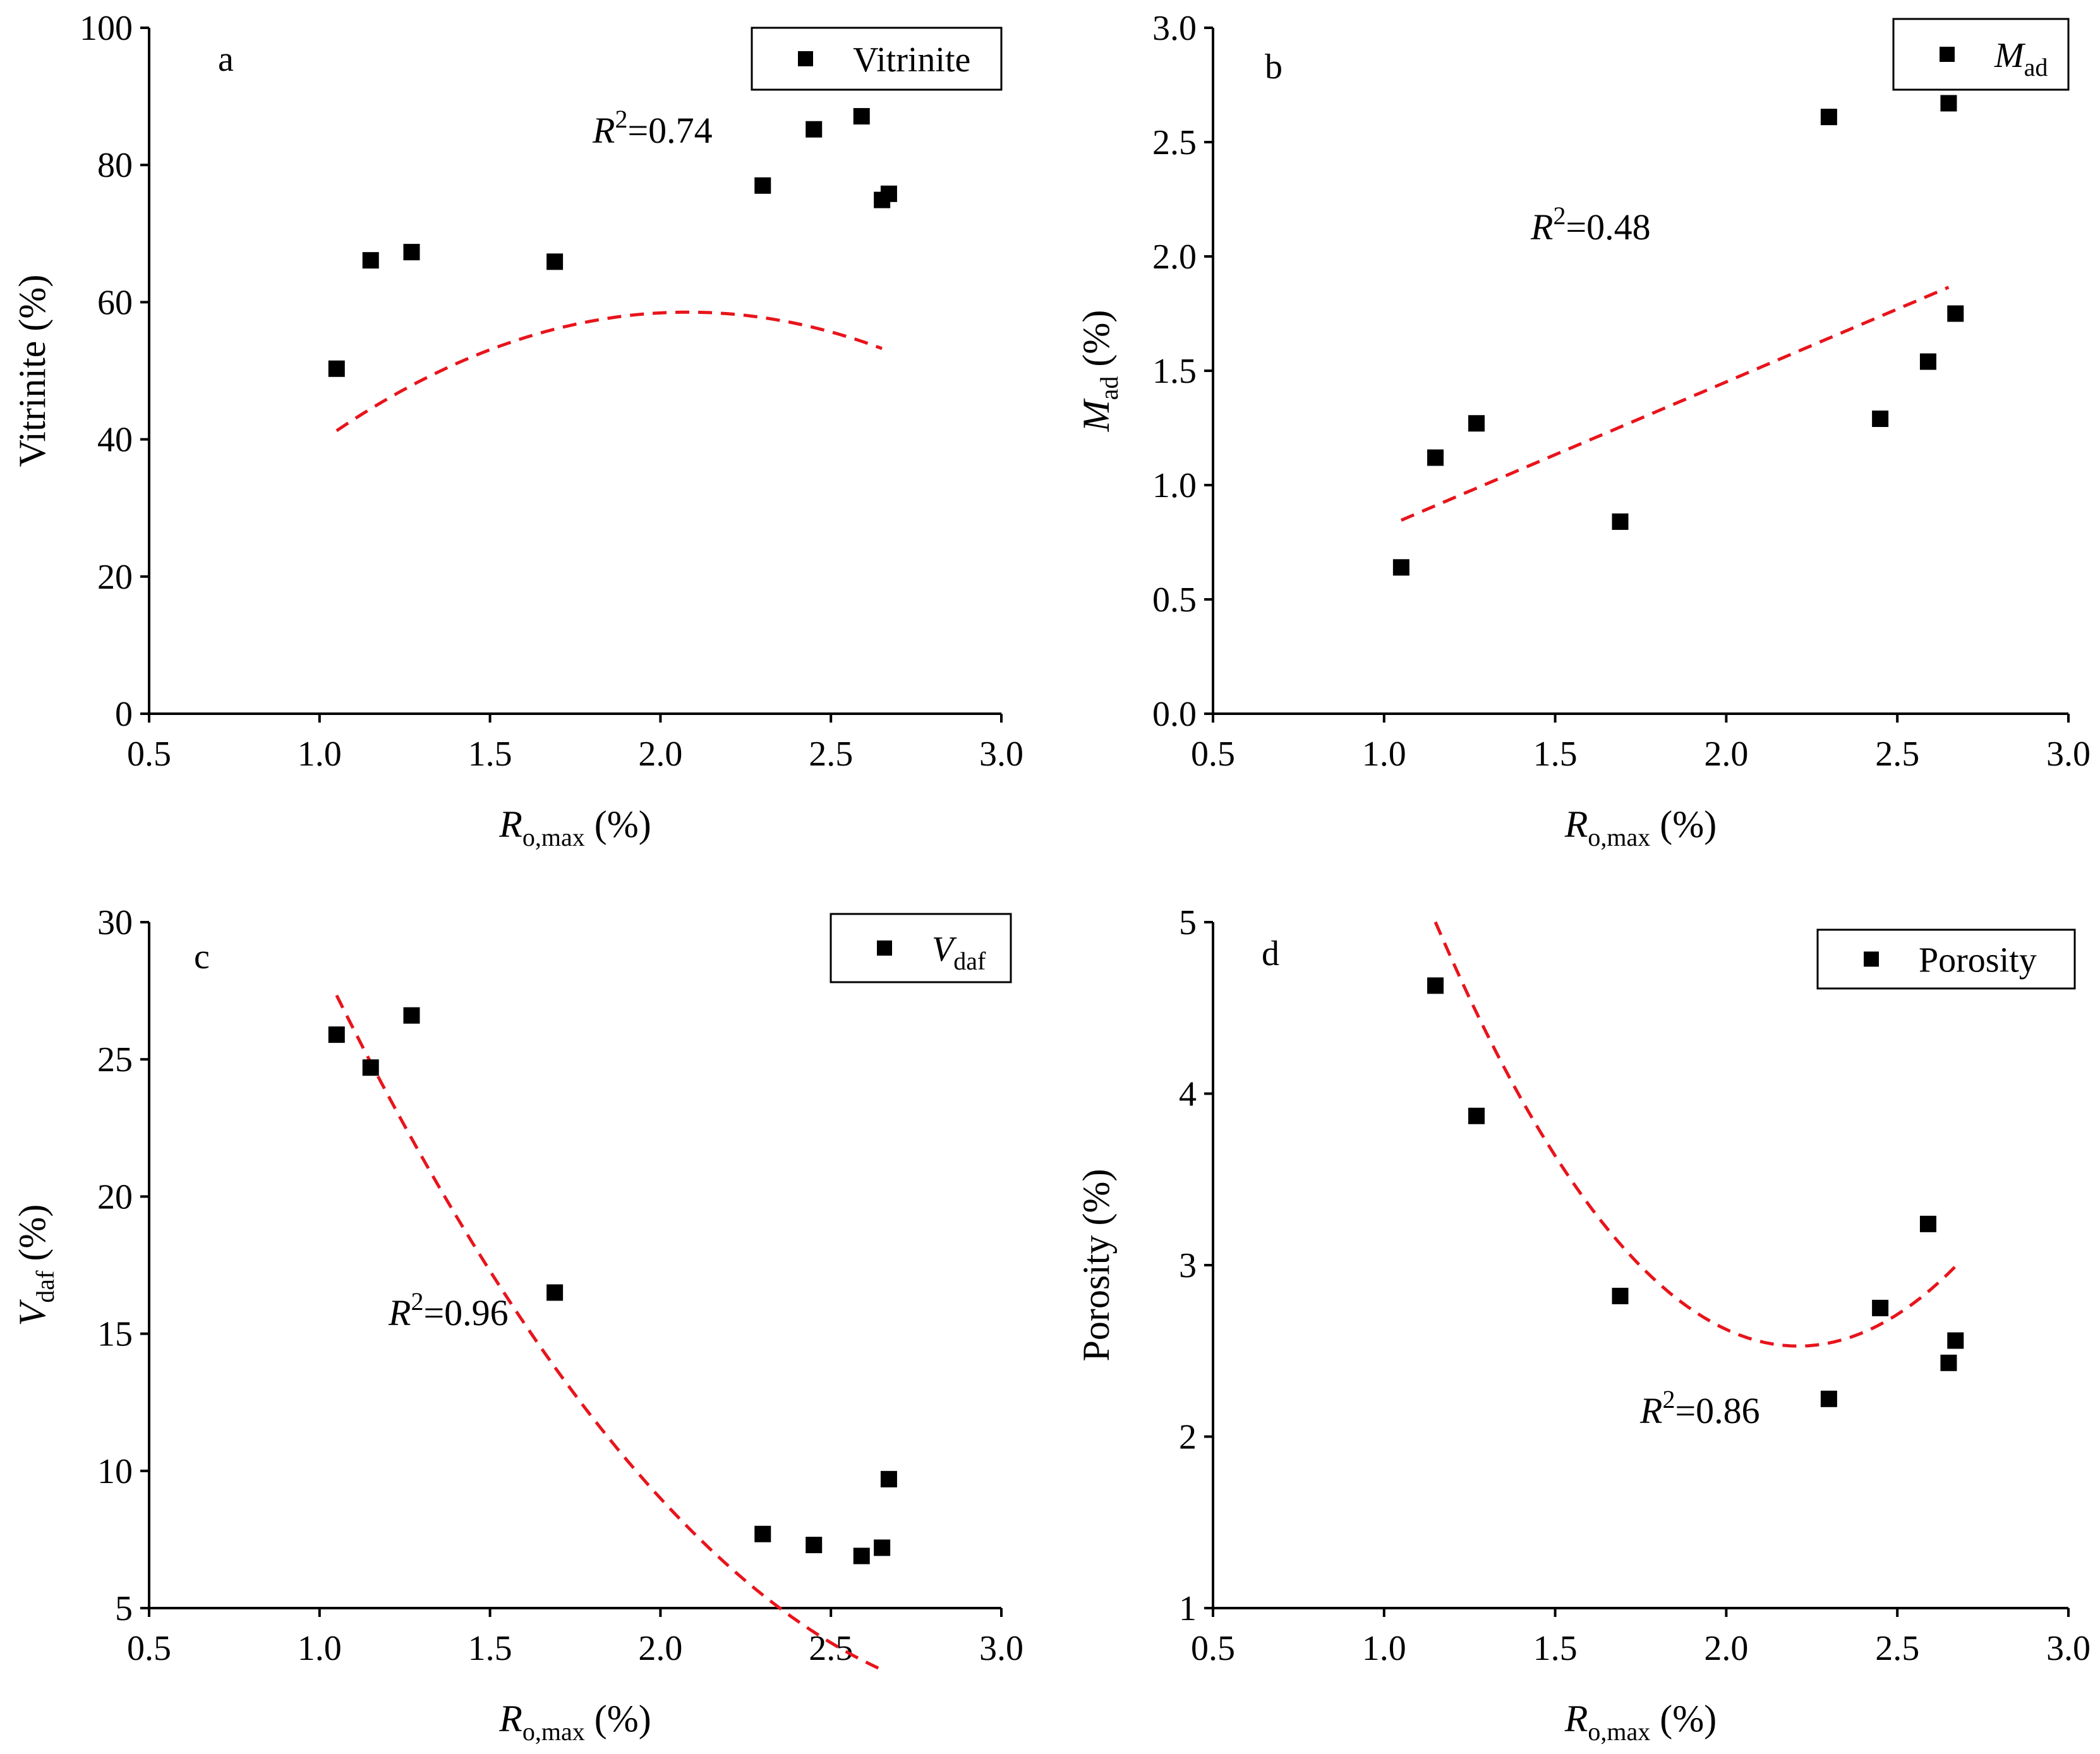 The image size is (2100, 1754). What do you see at coordinates (1273, 67) in the screenshot?
I see `panel-letter: b` at bounding box center [1273, 67].